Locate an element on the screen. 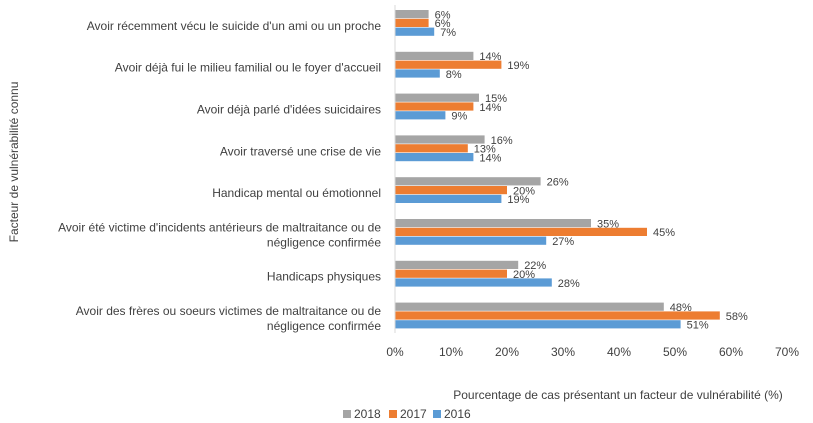 Image resolution: width=813 pixels, height=423 pixels. data-label-2017: 6% is located at coordinates (443, 24).